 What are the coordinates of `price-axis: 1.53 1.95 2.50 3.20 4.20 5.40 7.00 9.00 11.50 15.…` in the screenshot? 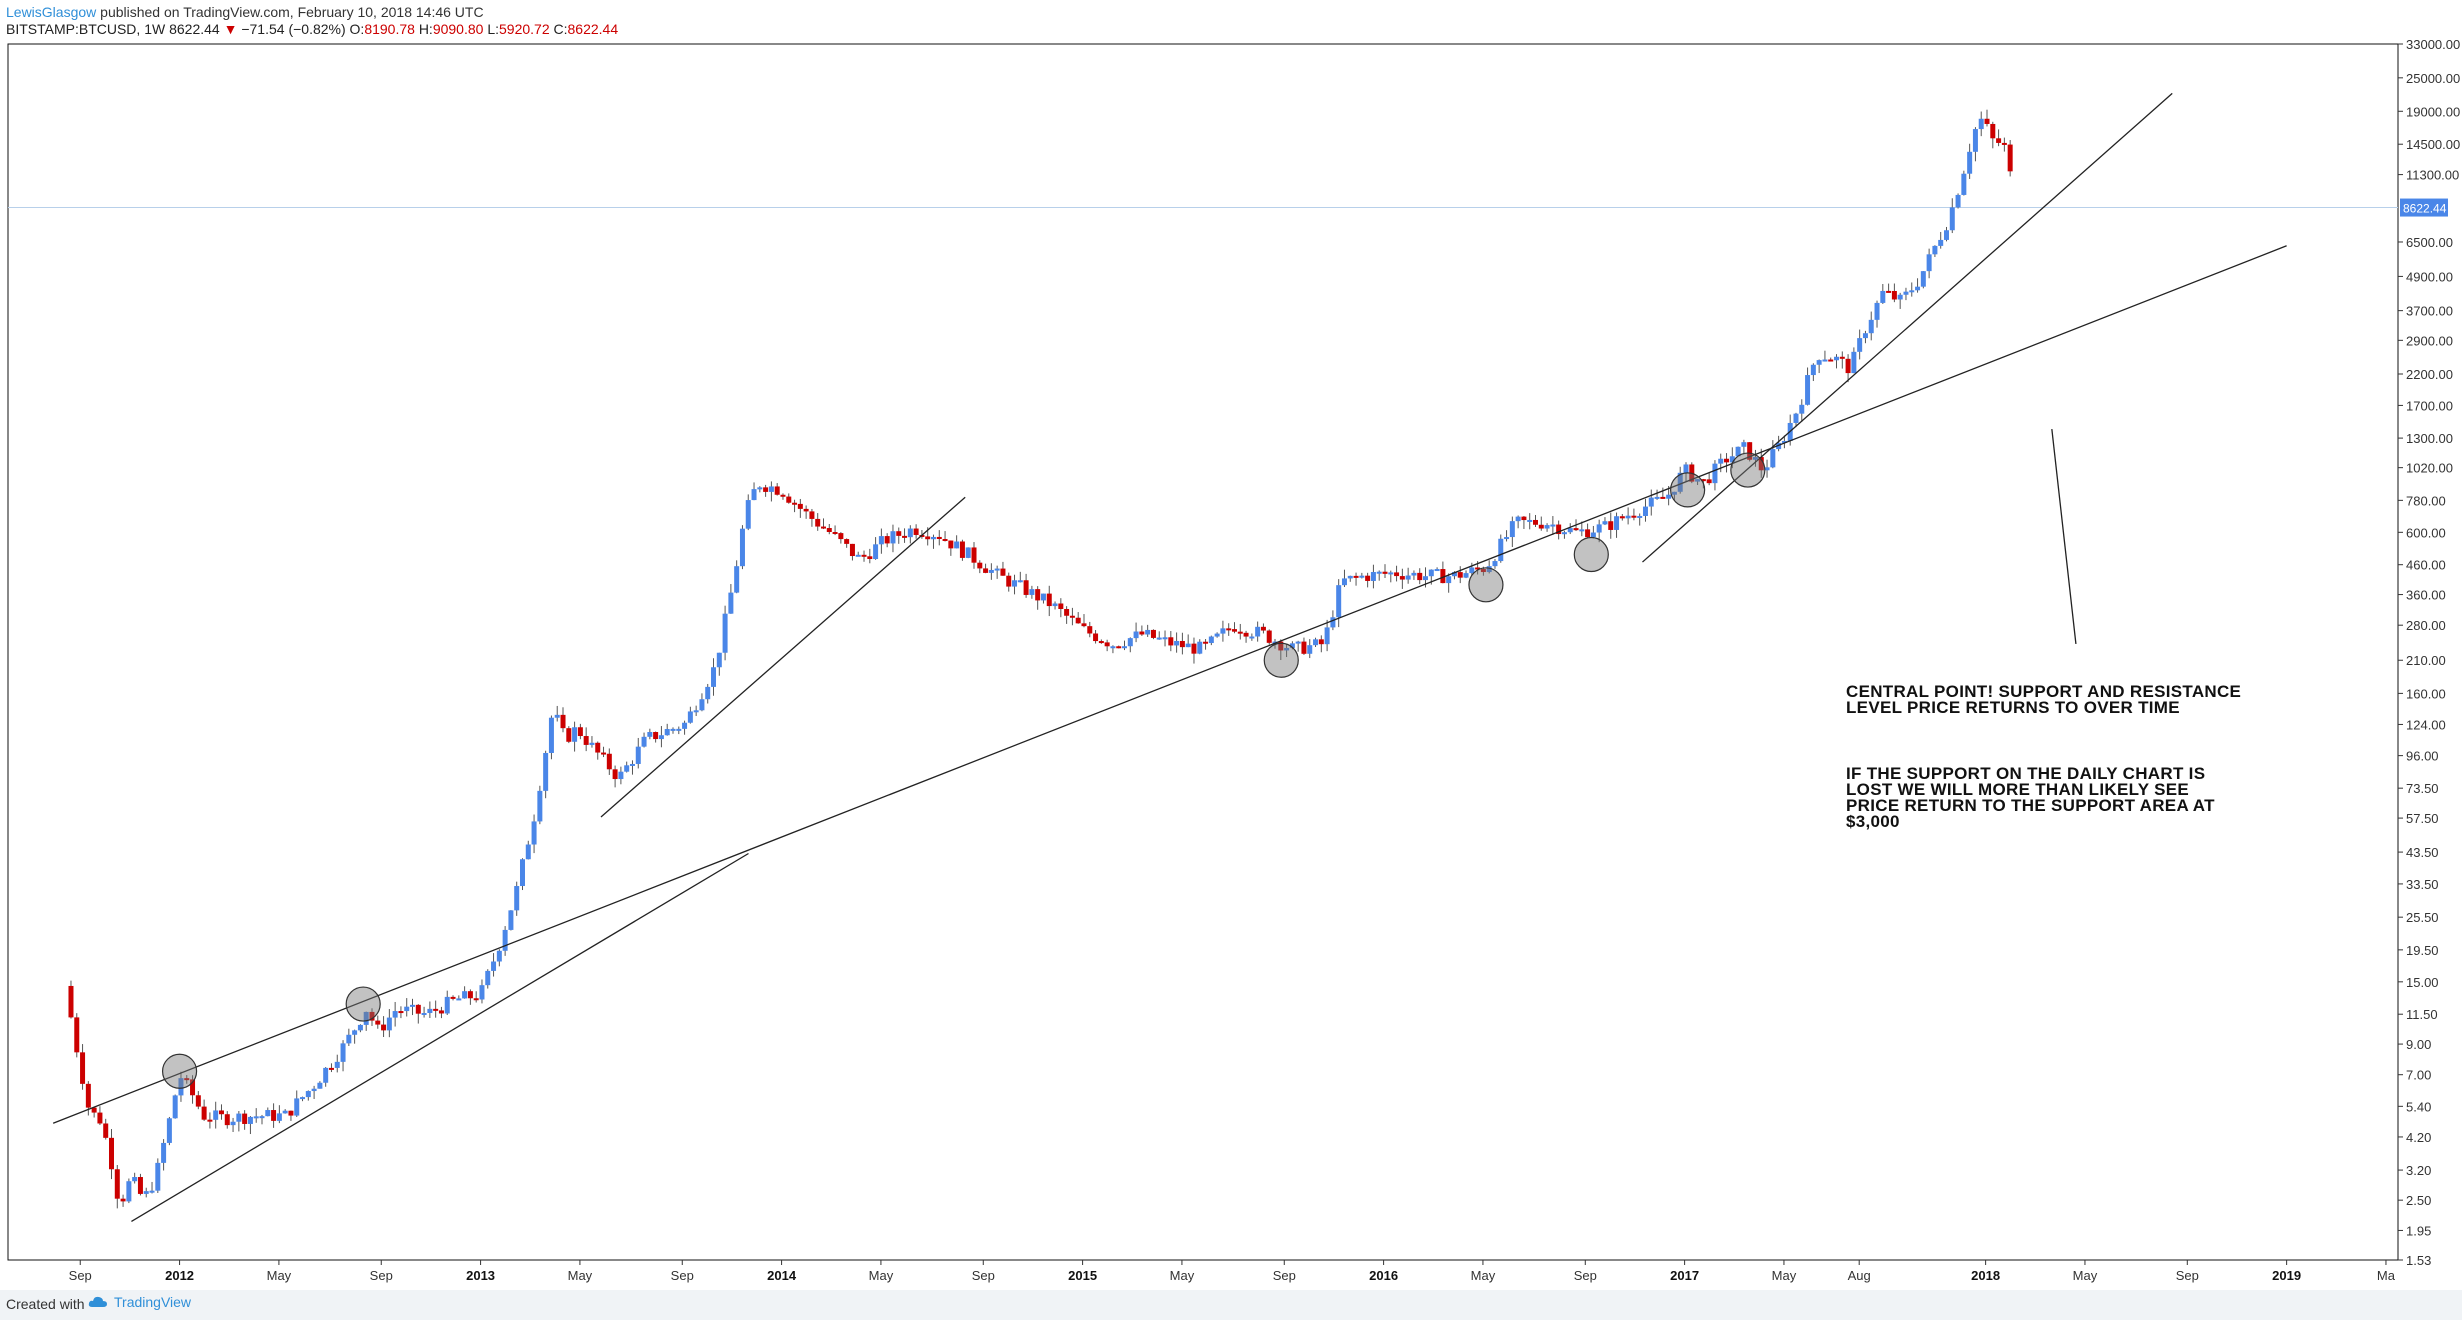 It's located at (2429, 652).